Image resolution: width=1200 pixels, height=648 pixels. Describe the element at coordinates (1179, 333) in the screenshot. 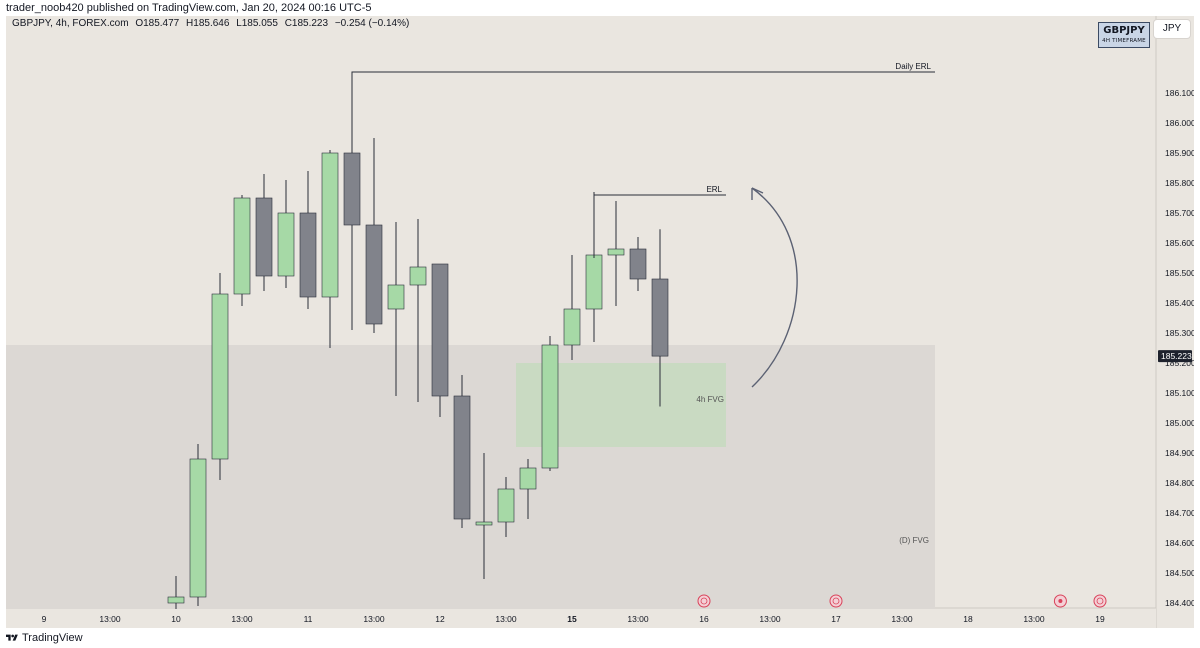

I see `price-tick-label: 185.300` at that location.